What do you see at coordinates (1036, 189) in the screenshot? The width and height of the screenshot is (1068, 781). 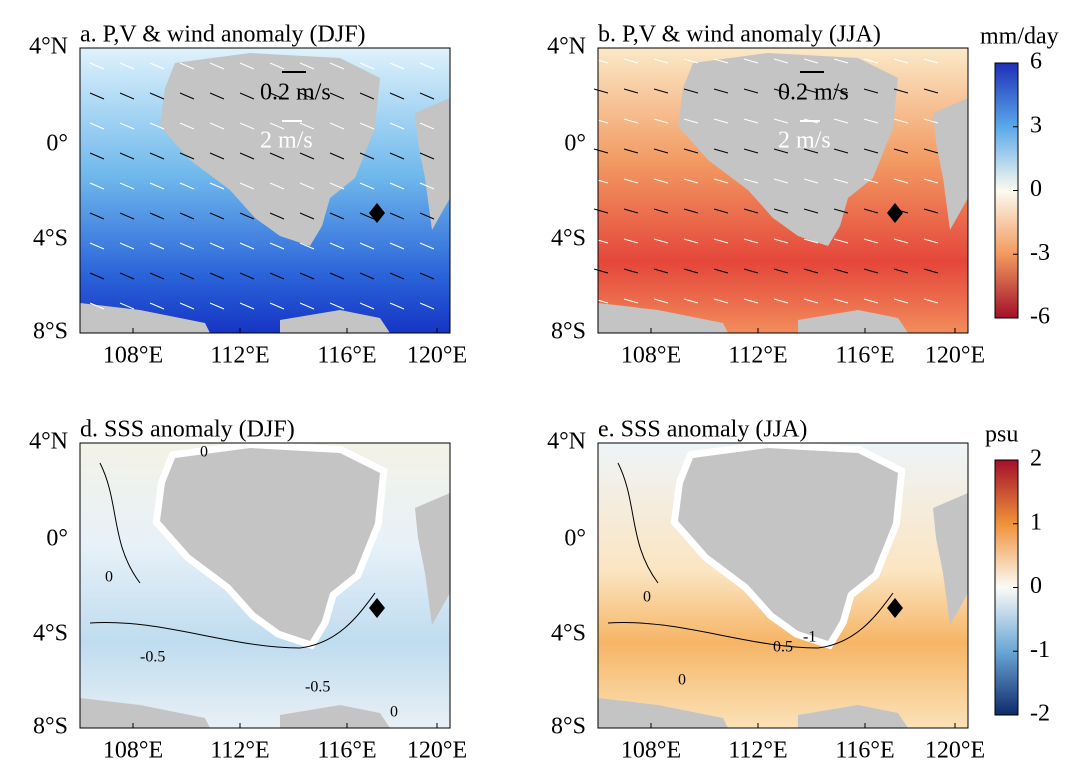 I see `colorbar-tick-label: 0` at bounding box center [1036, 189].